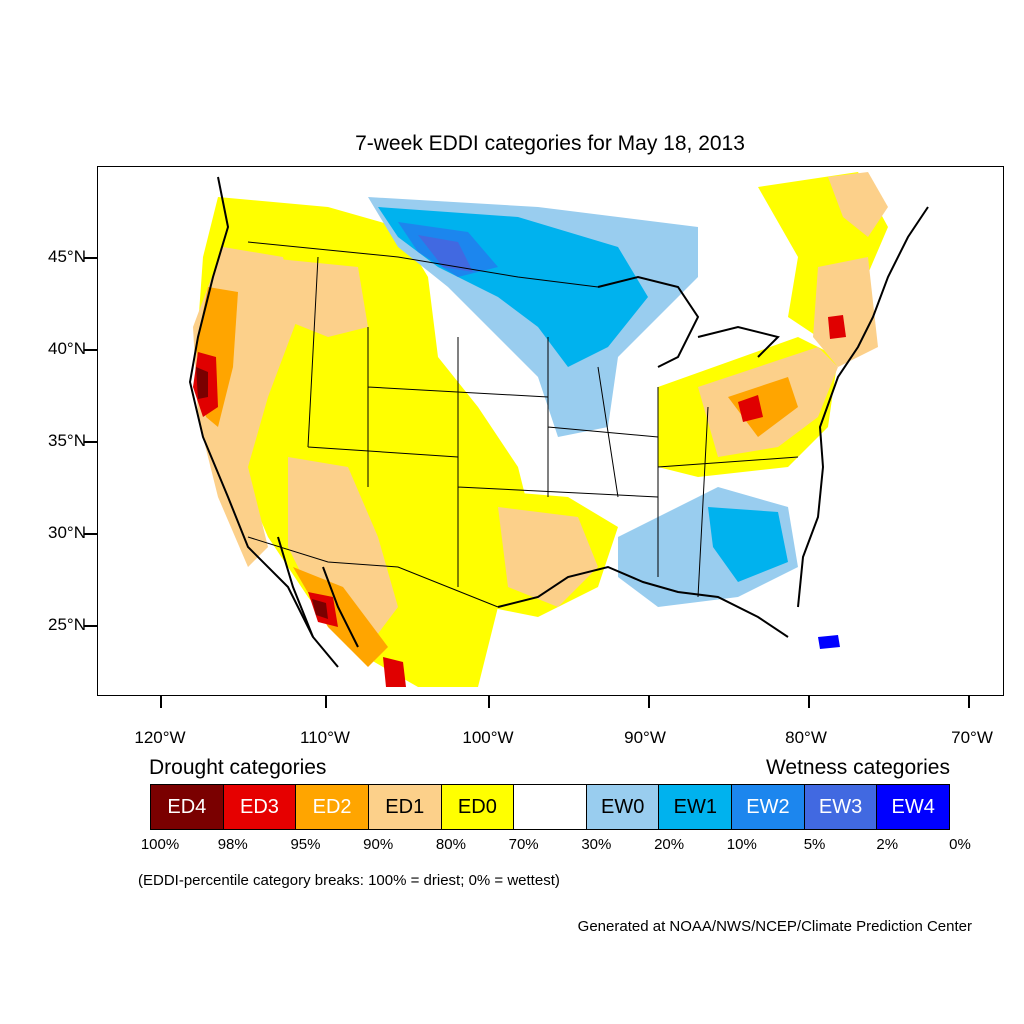  Describe the element at coordinates (623, 807) in the screenshot. I see `legend-box-ew0: EW0` at that location.